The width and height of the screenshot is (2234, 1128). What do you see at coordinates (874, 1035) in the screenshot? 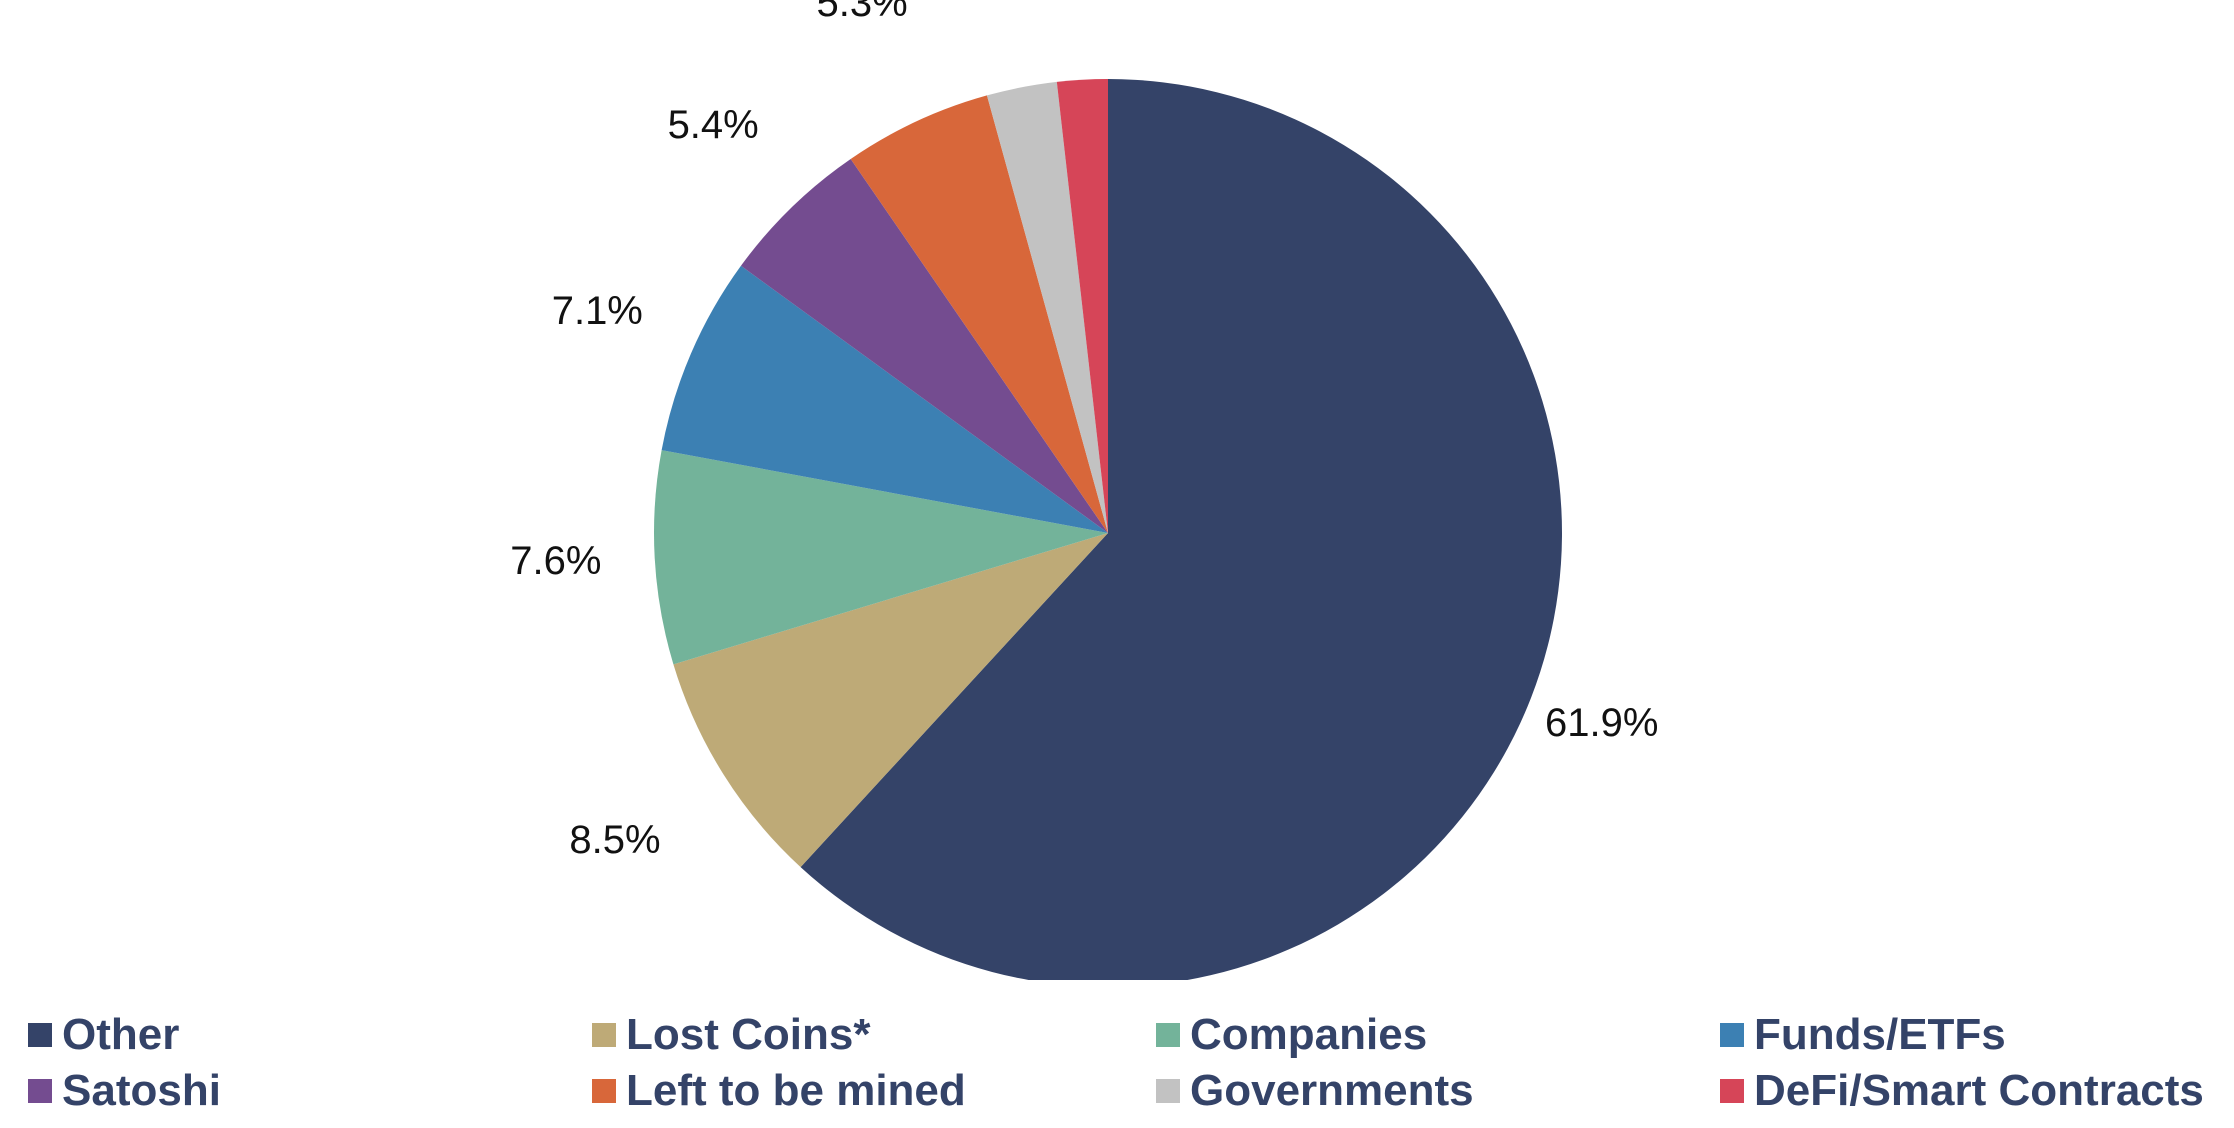
I see `legend-item-lost-coins: Lost Coins*` at bounding box center [874, 1035].